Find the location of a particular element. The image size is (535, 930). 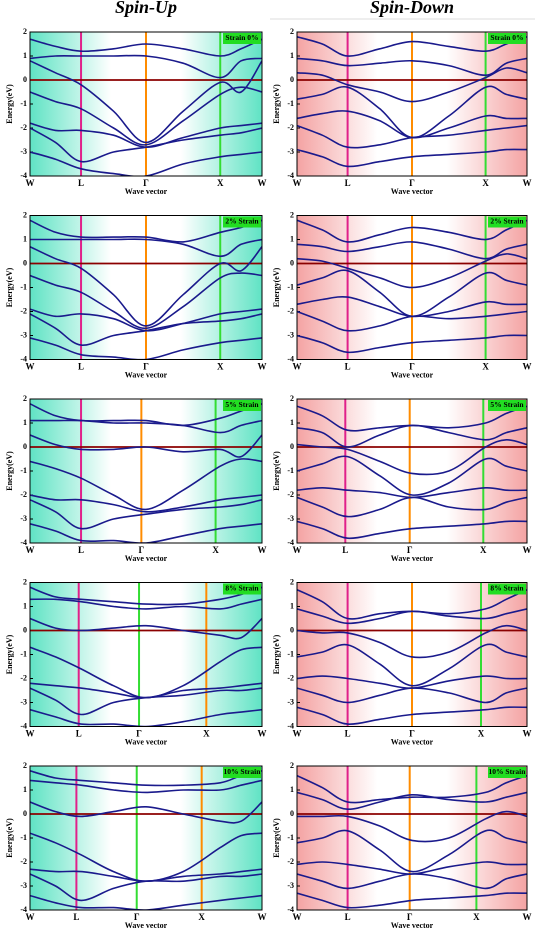

strain-label: Strain 0% is located at coordinates (506, 37).